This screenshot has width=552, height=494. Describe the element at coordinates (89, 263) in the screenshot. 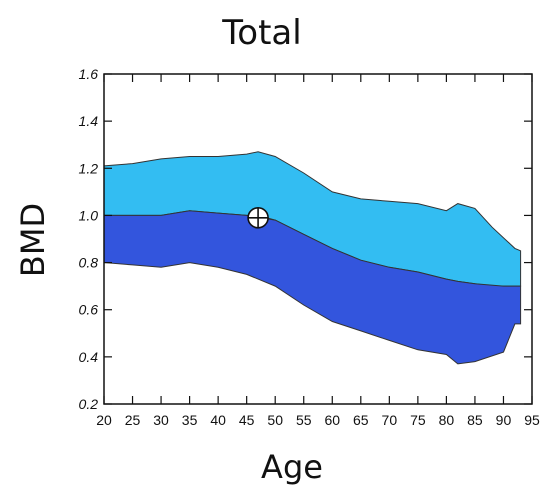

I see `y-tick-label: 0.8` at that location.